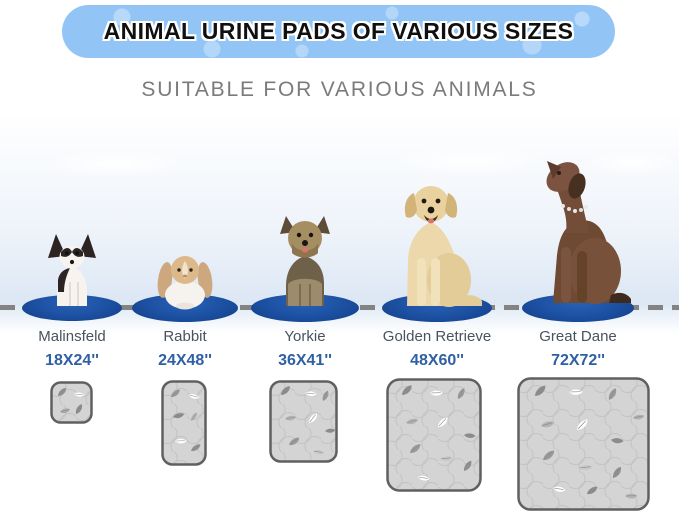  I want to click on animal-name-label: Yorkie, so click(305, 336).